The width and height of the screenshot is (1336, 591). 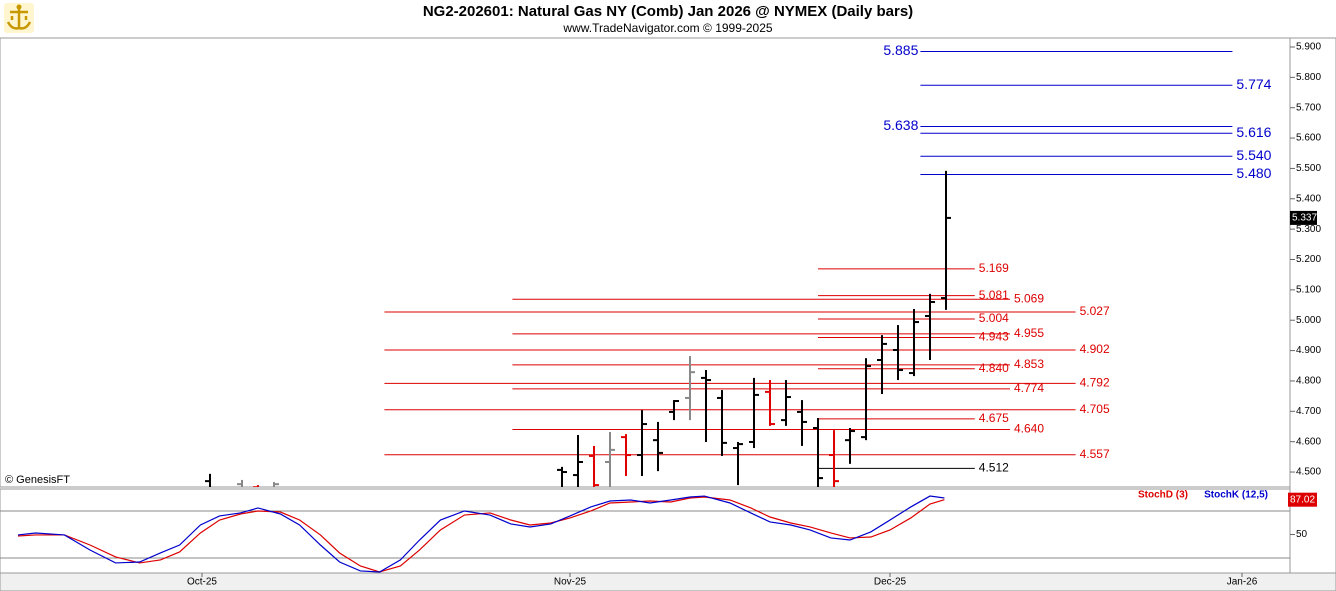 What do you see at coordinates (570, 582) in the screenshot?
I see `x-tick-label: Nov-25` at bounding box center [570, 582].